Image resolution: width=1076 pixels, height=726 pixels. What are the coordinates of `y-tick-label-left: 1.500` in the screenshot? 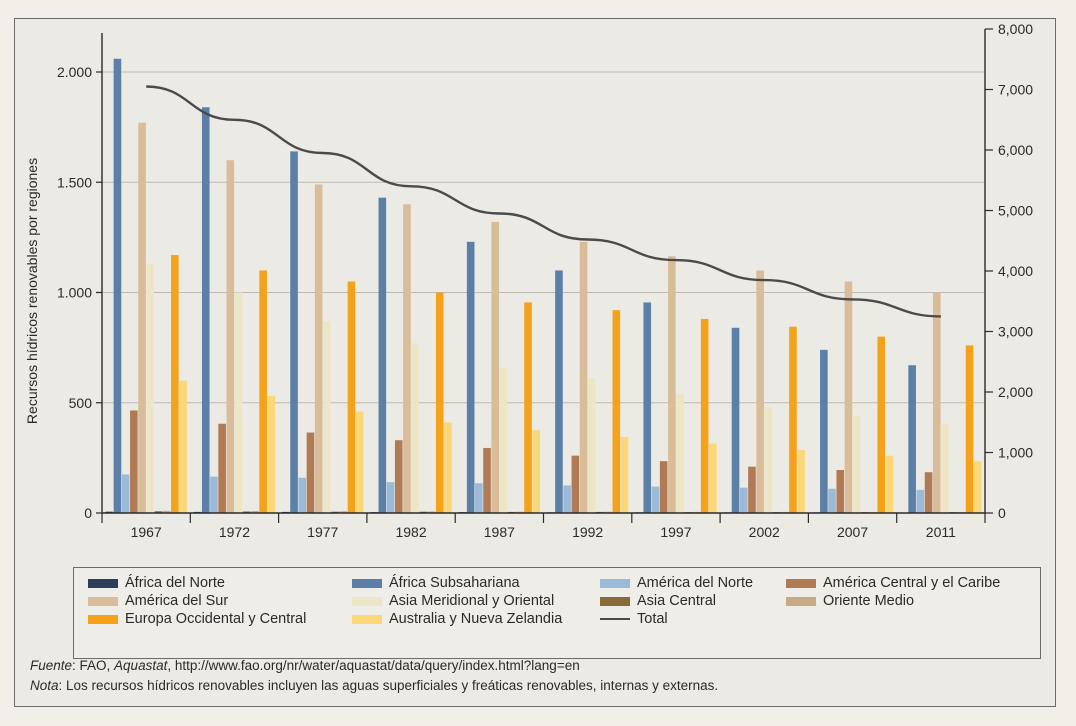 It's located at (74, 182).